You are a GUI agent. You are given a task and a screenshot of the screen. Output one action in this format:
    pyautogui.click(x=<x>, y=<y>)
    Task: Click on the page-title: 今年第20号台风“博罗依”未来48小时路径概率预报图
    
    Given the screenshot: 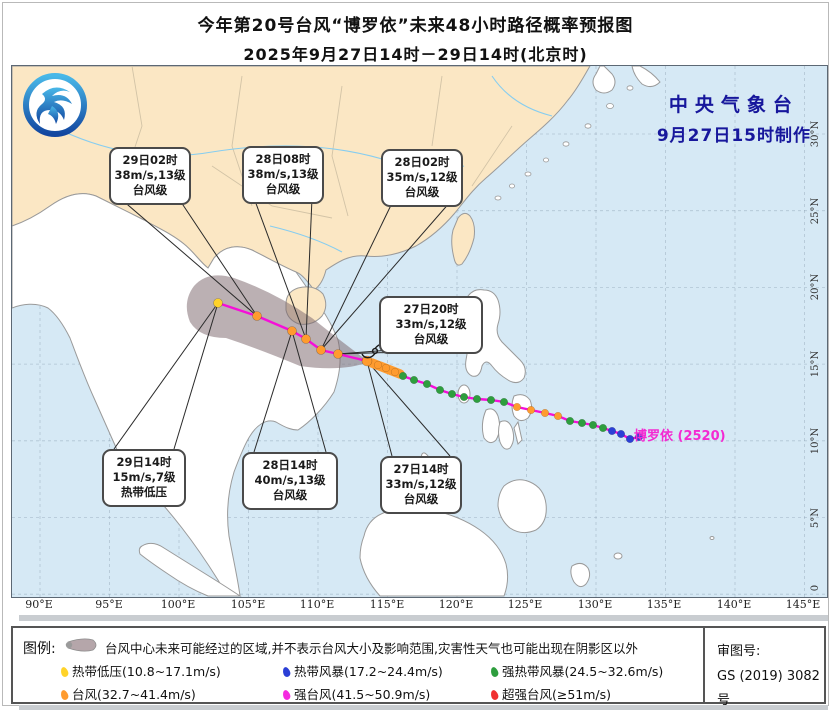 What is the action you would take?
    pyautogui.click(x=415, y=26)
    